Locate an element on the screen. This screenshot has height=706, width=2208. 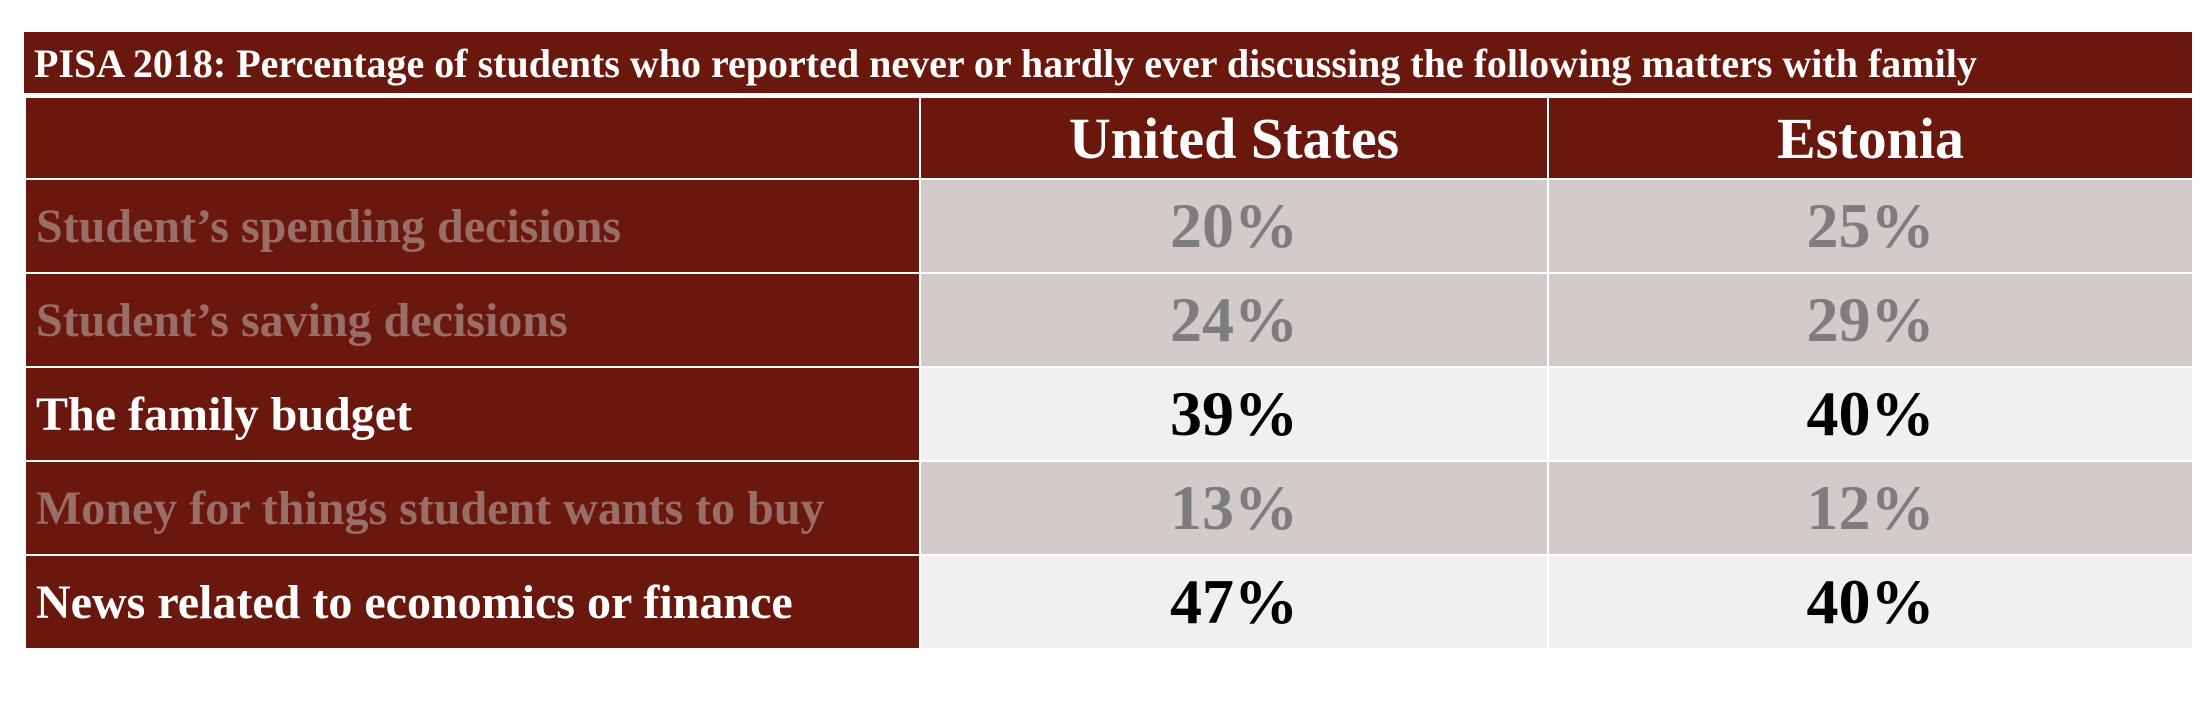
value-united-states: 47% is located at coordinates (1234, 602).